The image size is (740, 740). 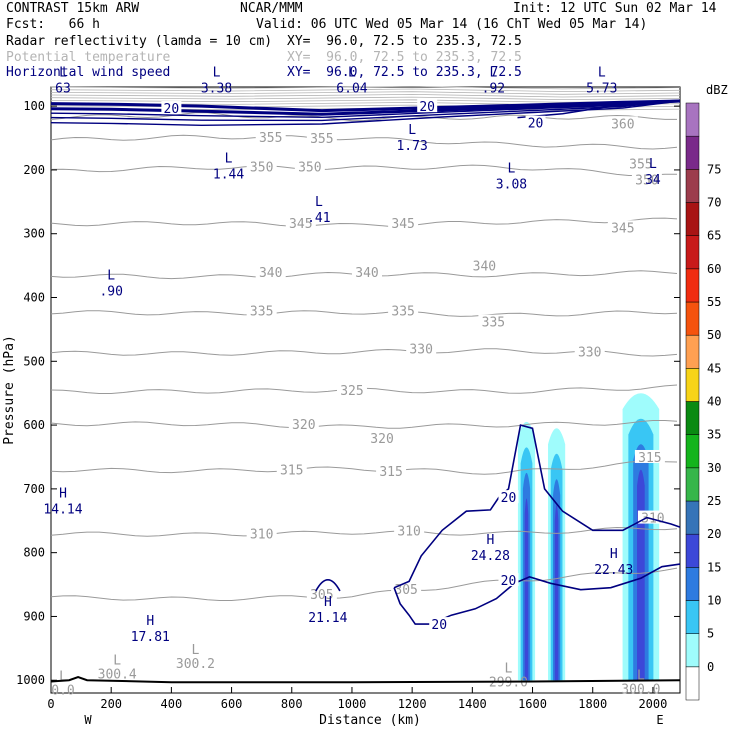 I want to click on y-tick-label: 200, so click(x=34, y=170).